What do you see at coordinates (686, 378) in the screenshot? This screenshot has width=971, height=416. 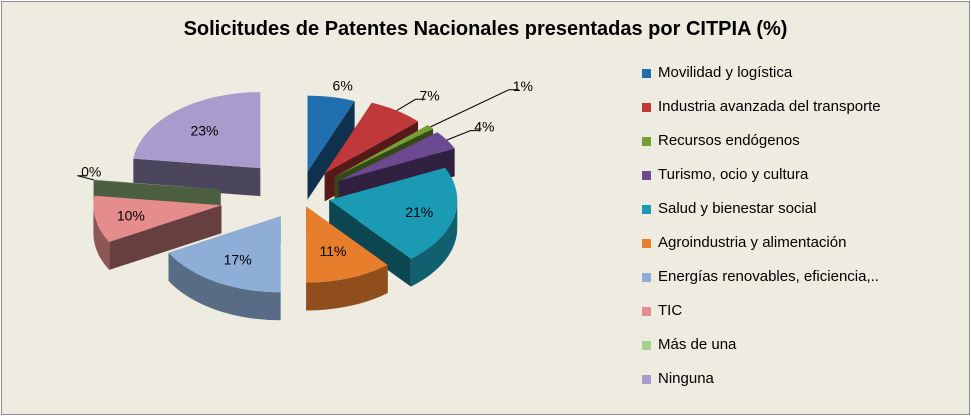 I see `legend-label: Ninguna` at bounding box center [686, 378].